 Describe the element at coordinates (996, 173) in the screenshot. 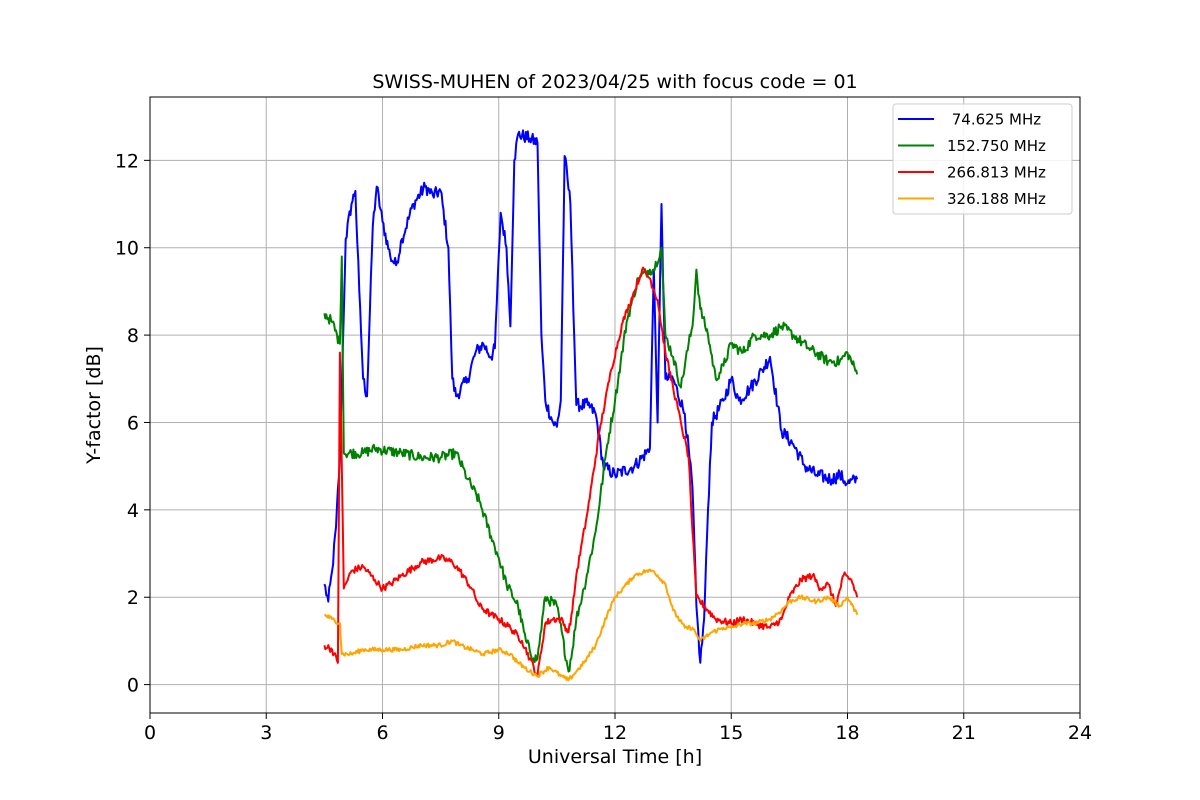

I see `legend-label: 266.813 MHz` at that location.